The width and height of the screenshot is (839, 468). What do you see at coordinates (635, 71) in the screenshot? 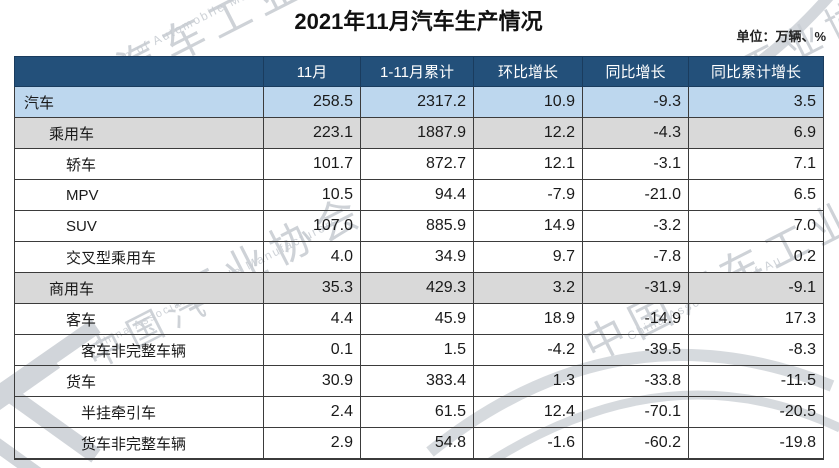
I see `header-yoy-growth: 同比增长` at bounding box center [635, 71].